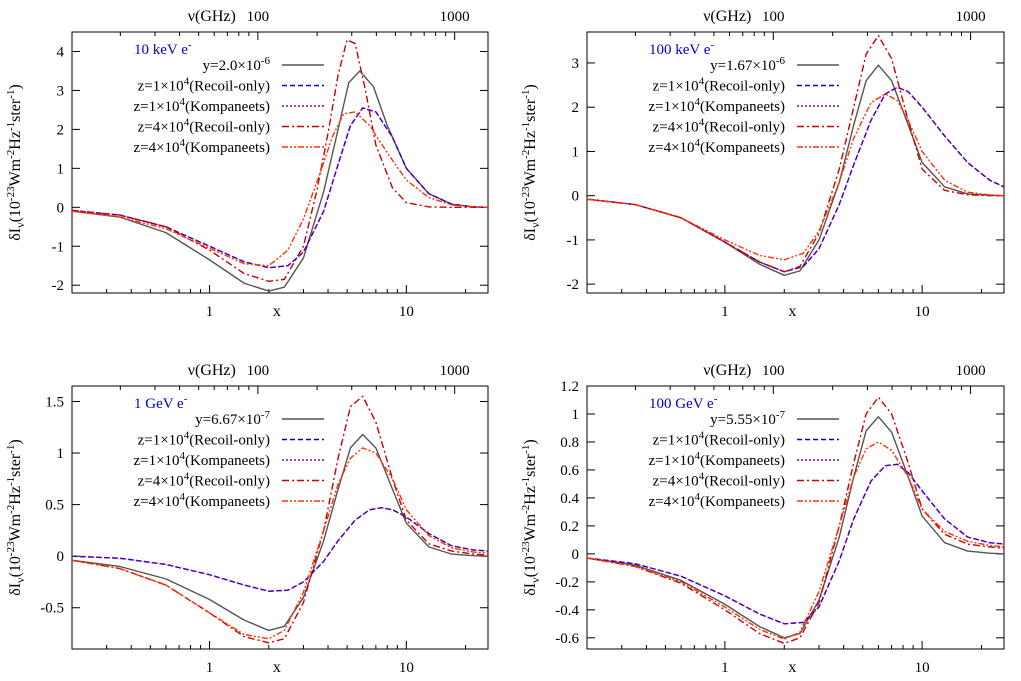 The image size is (1021, 681). I want to click on y-title-part: ), so click(530, 441).